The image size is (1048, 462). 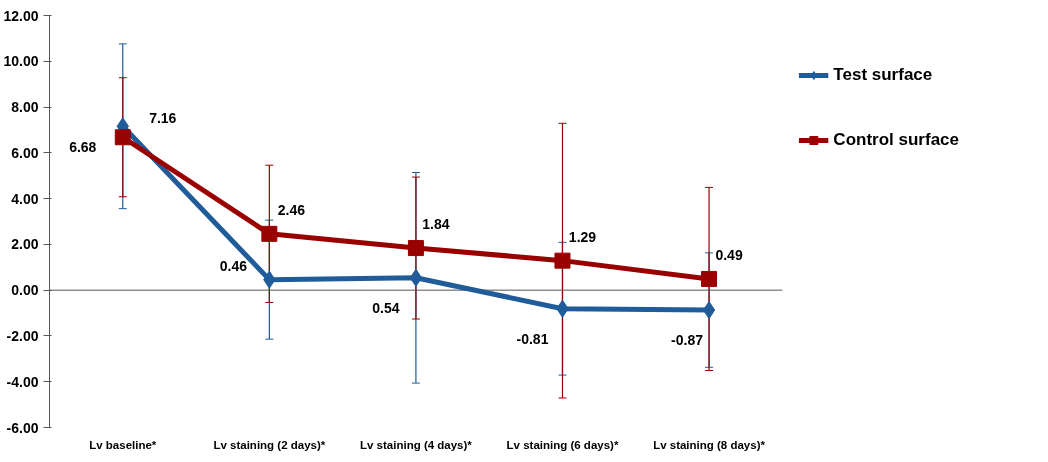 What do you see at coordinates (269, 444) in the screenshot?
I see `x-tick-label: Lv staining (2 days)*` at bounding box center [269, 444].